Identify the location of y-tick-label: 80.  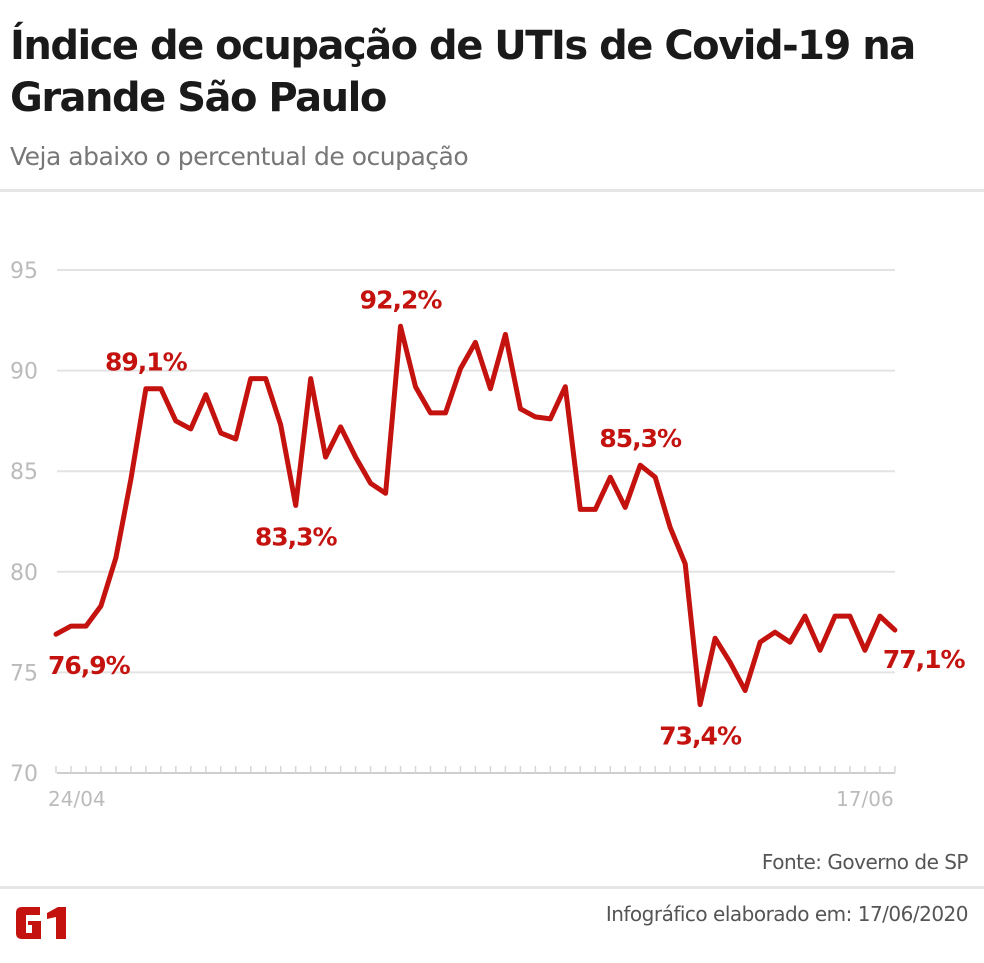
(24, 573).